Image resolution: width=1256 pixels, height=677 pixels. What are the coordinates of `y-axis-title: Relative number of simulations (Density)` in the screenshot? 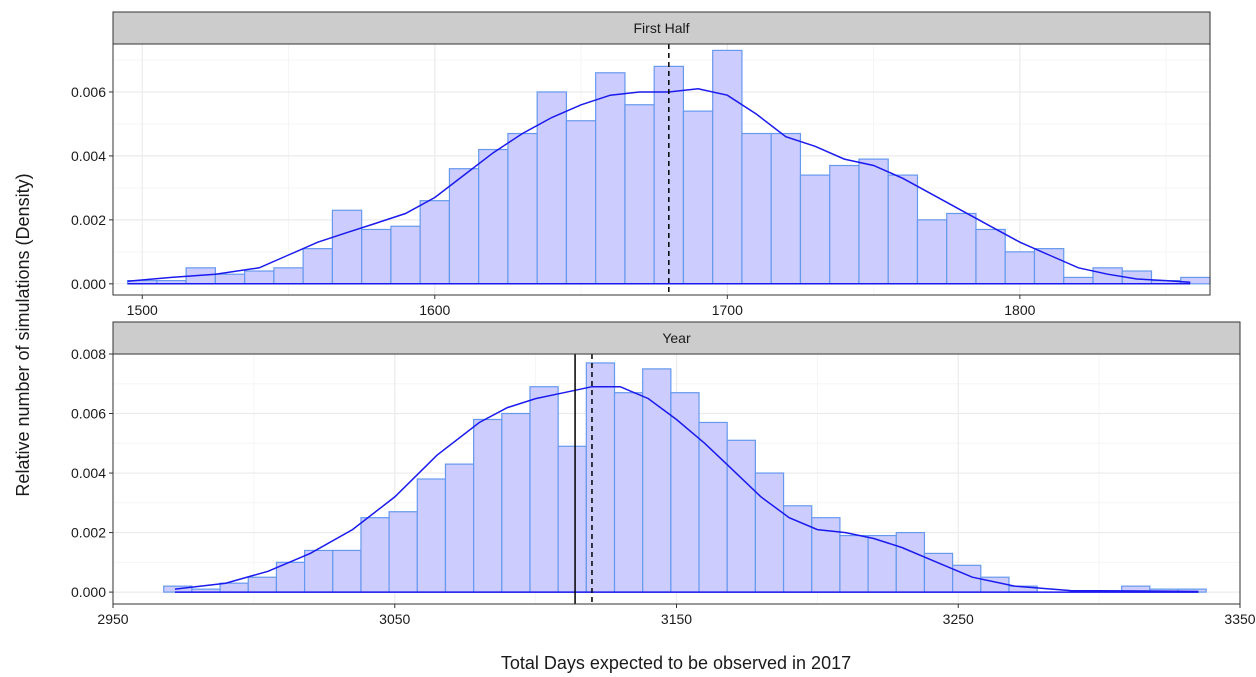 It's located at (23, 334).